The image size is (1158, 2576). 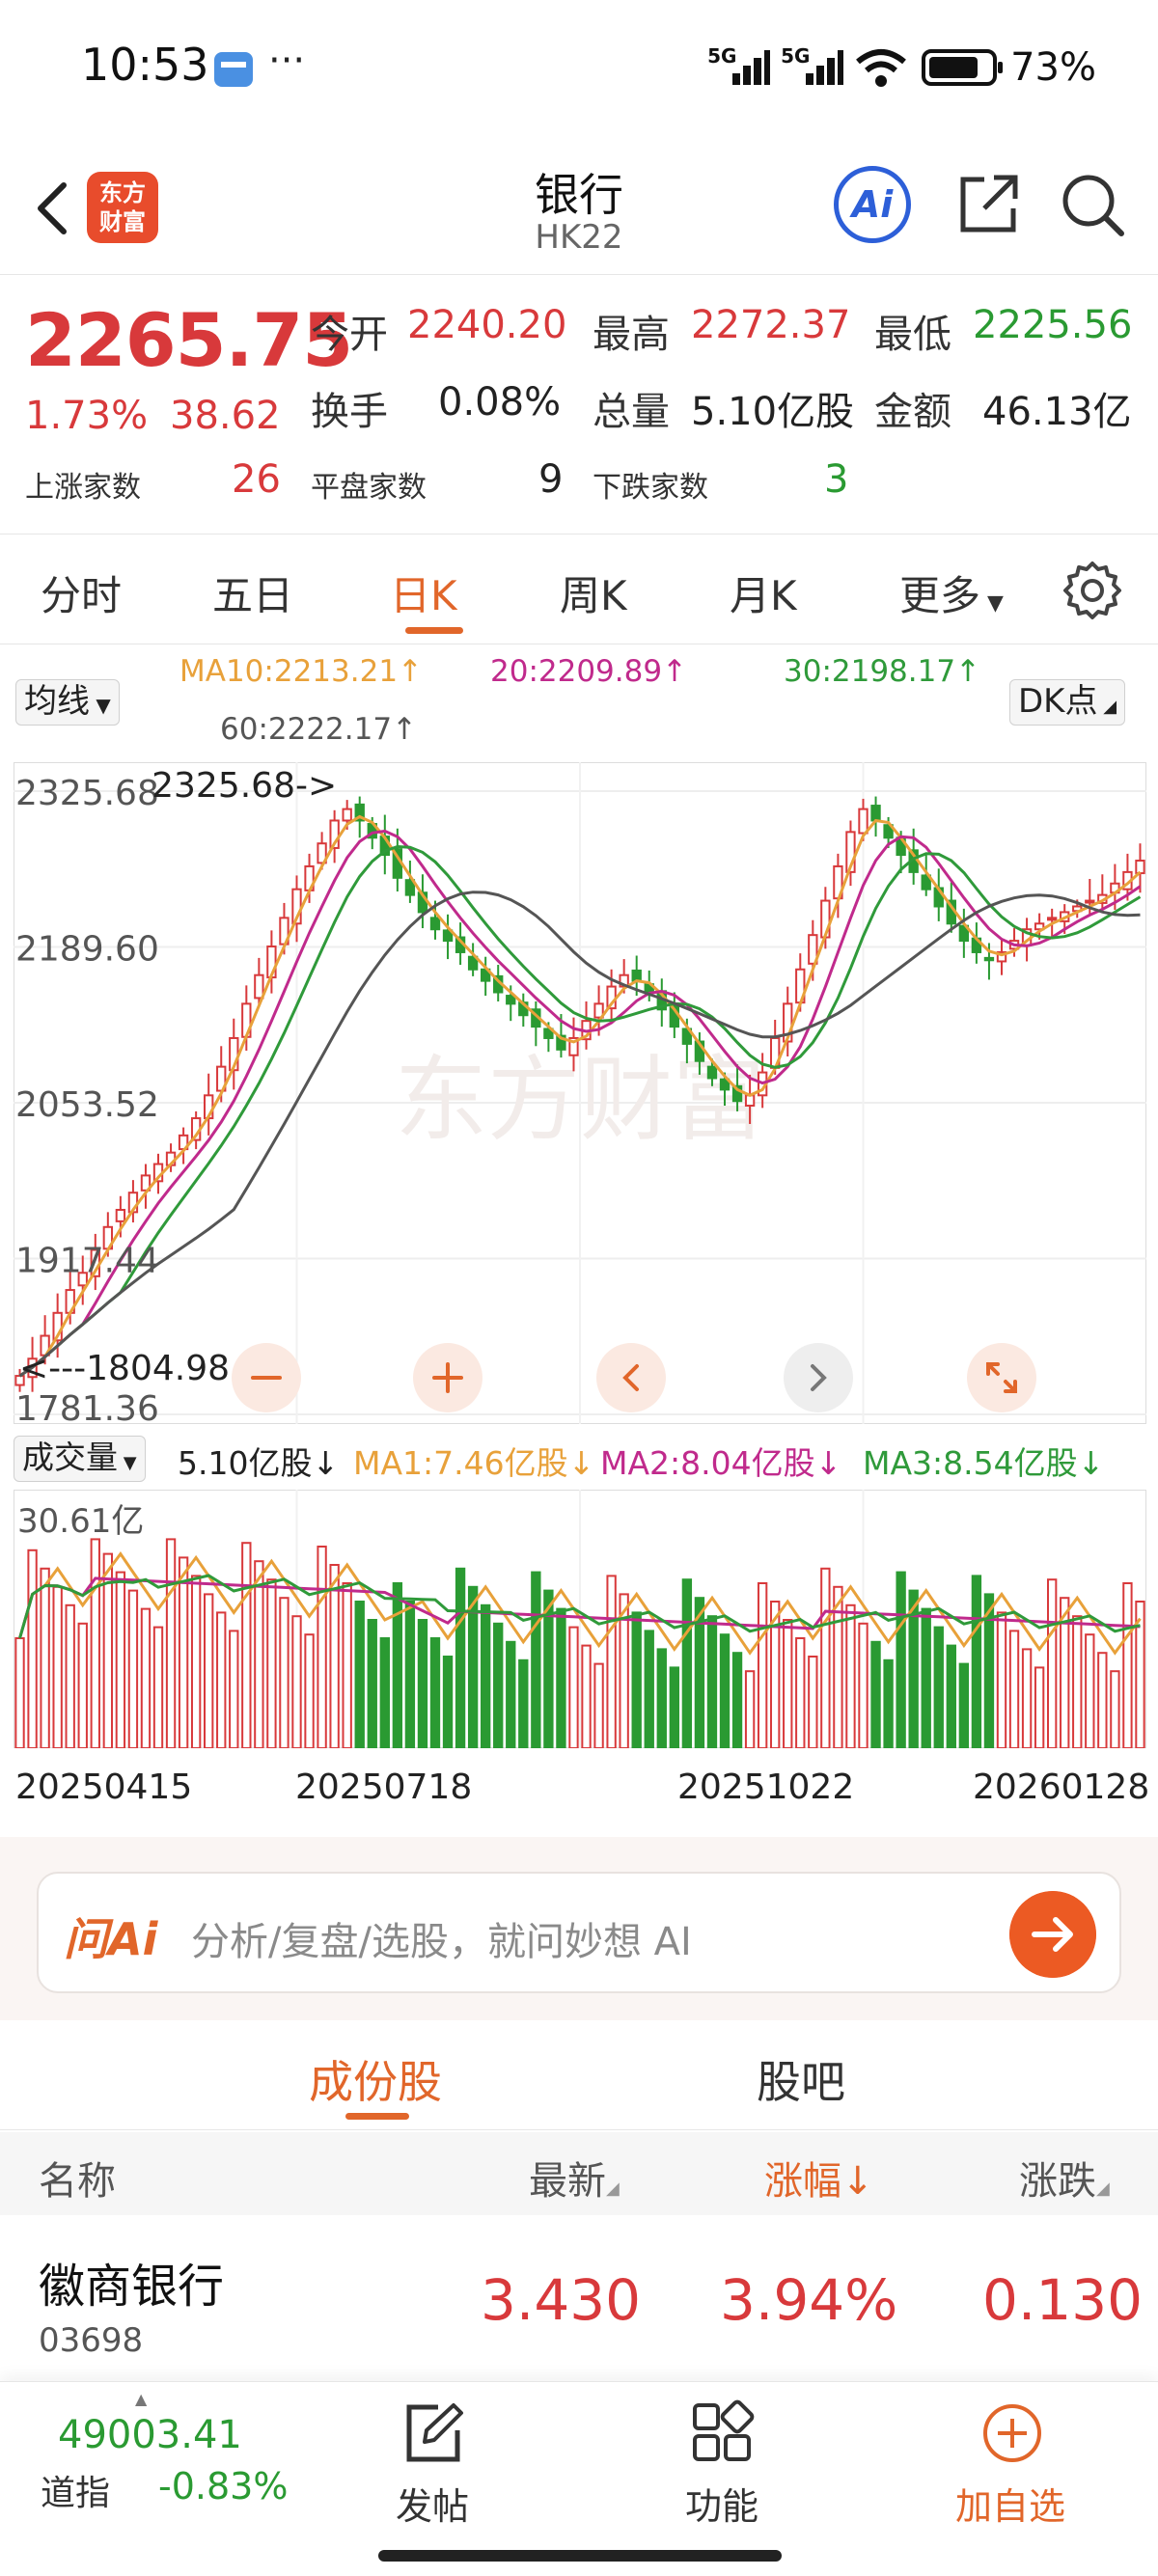 What do you see at coordinates (989, 204) in the screenshot?
I see `share-icon` at bounding box center [989, 204].